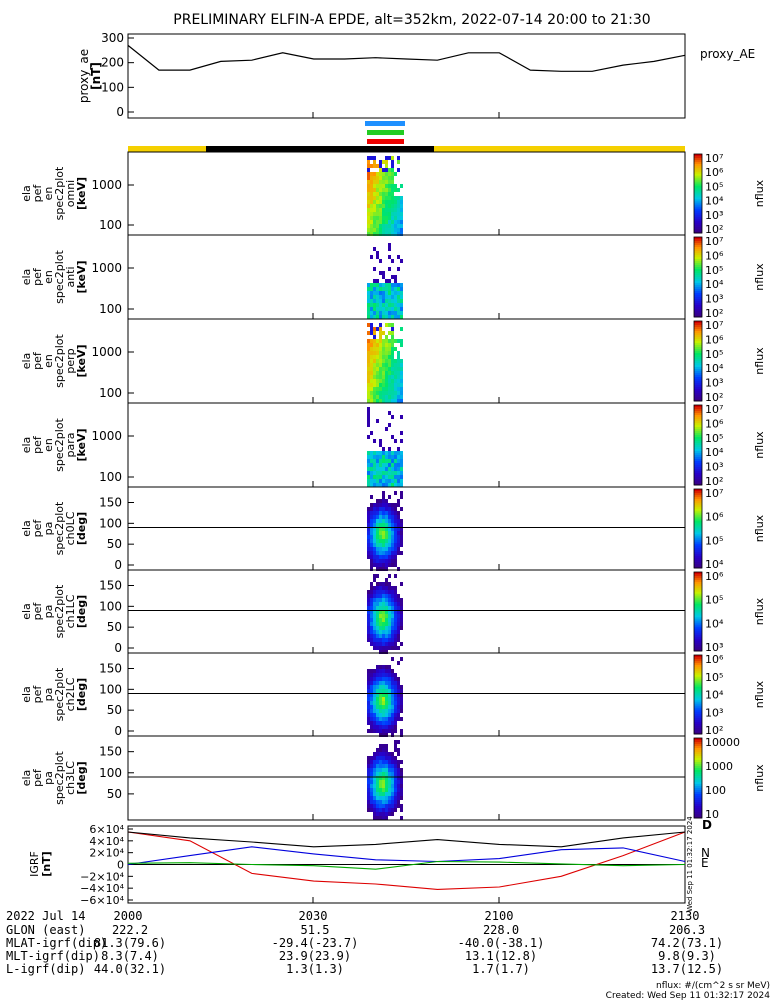  Describe the element at coordinates (26, 694) in the screenshot. I see `ylabel-line: ela` at that location.